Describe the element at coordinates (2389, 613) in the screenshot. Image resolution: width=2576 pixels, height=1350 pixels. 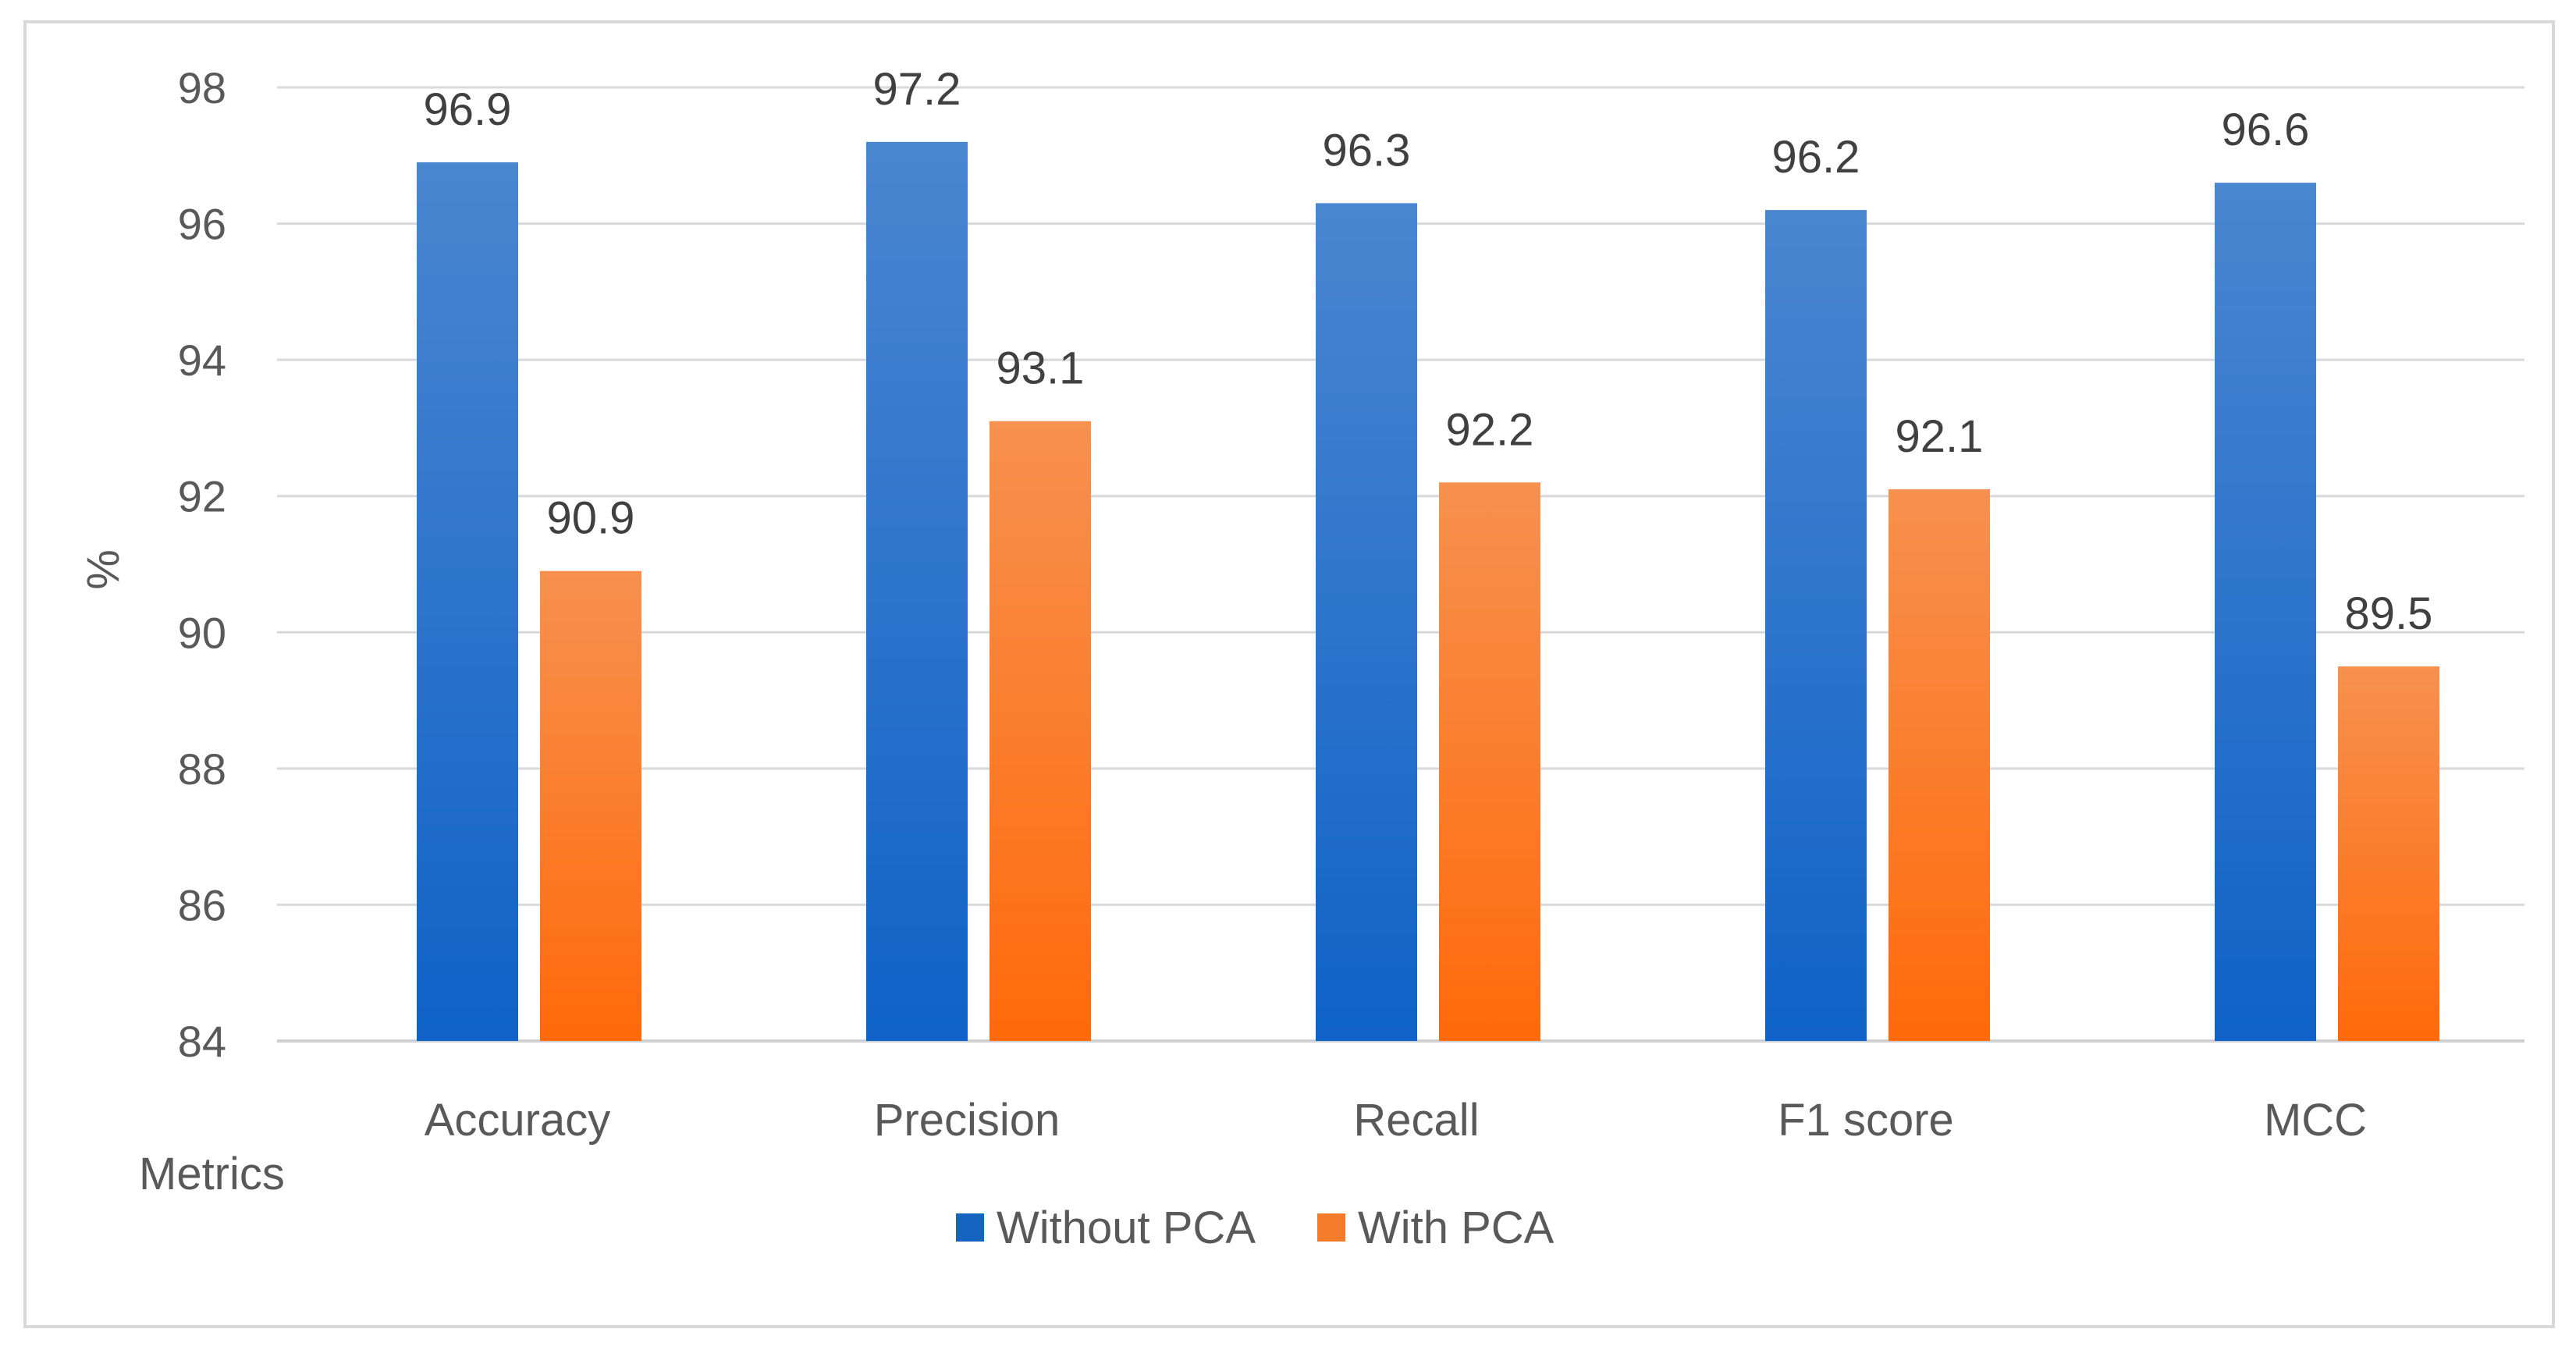
I see `data-label: 89.5` at that location.